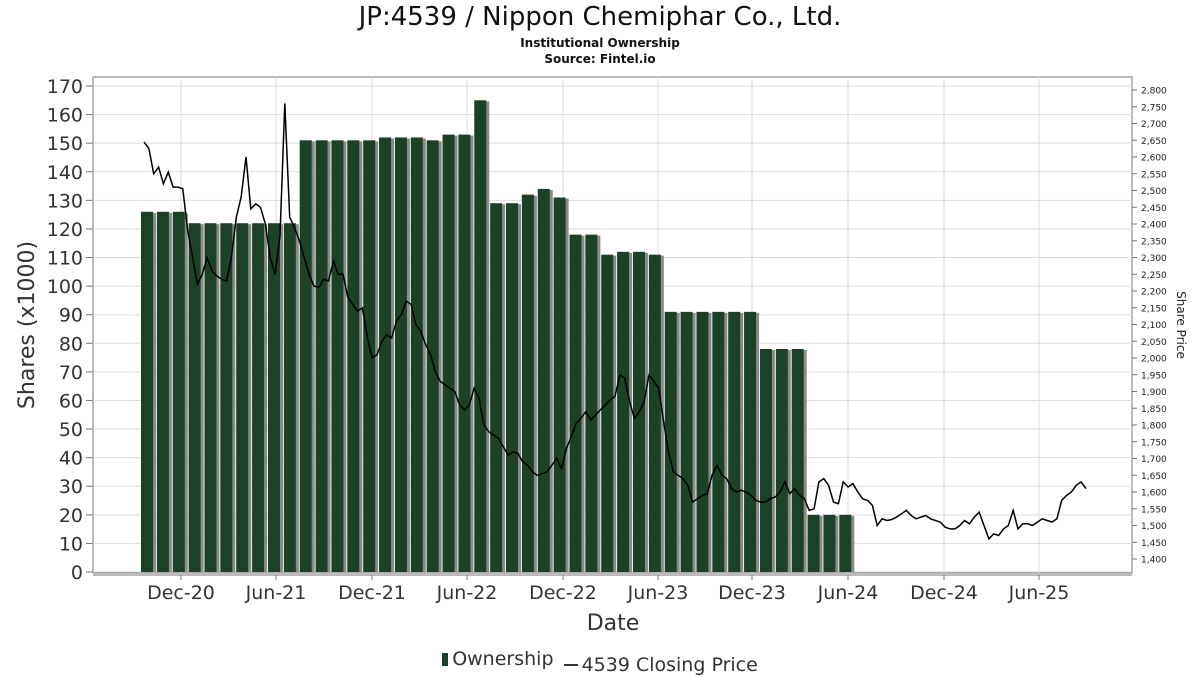 Image resolution: width=1200 pixels, height=676 pixels. I want to click on y2-tick-label: 1,950, so click(1154, 376).